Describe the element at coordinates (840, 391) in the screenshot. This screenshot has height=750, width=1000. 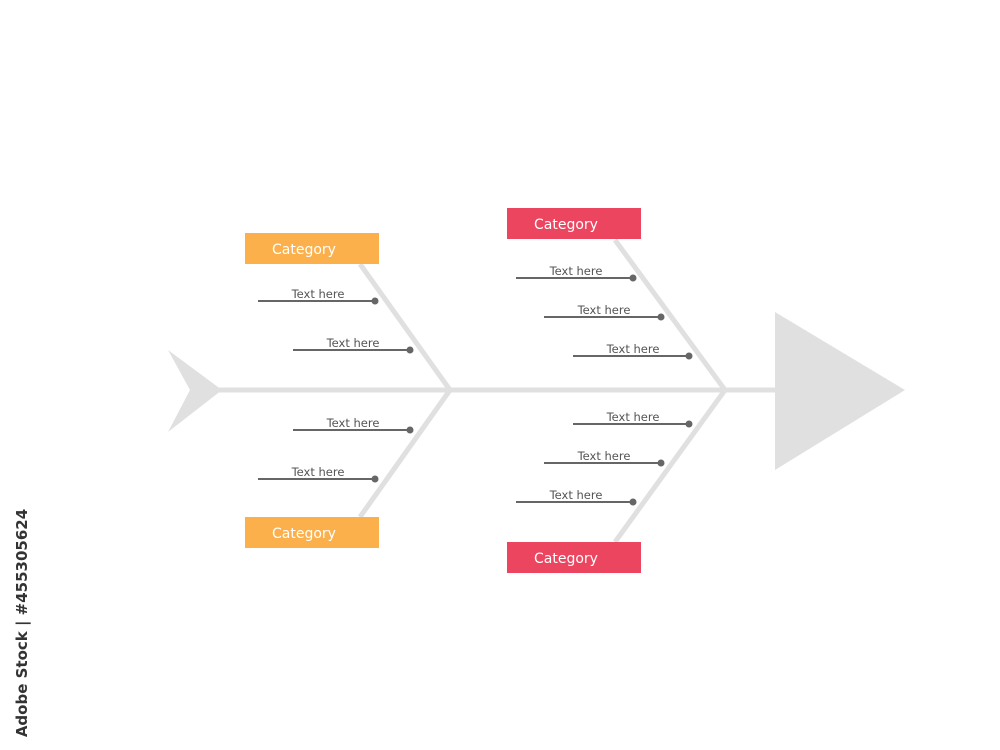
I see `fish-head` at that location.